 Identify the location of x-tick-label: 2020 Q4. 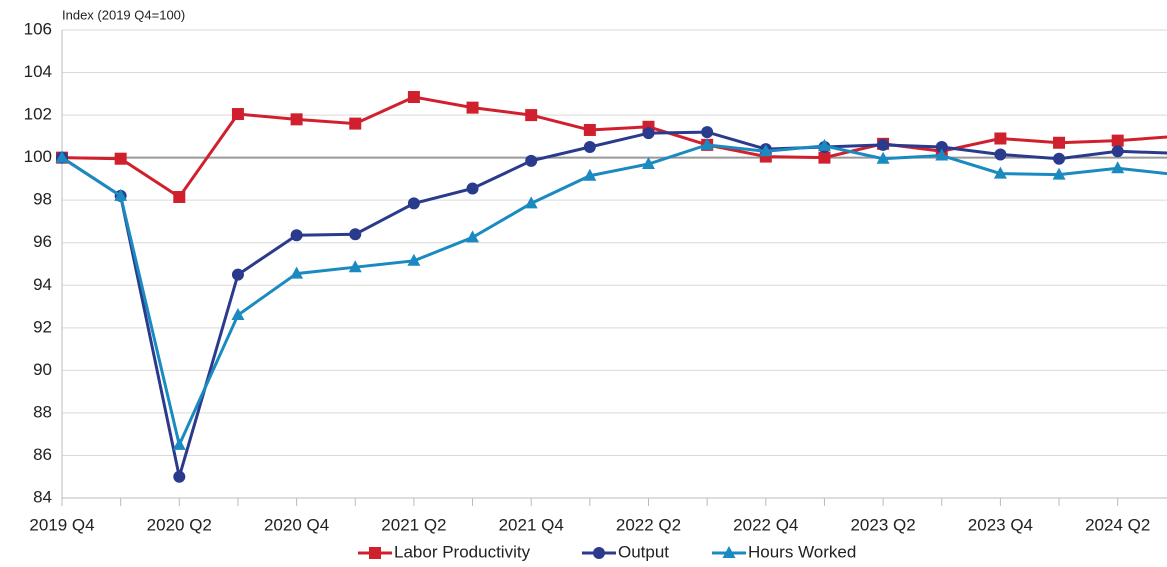
(296, 524).